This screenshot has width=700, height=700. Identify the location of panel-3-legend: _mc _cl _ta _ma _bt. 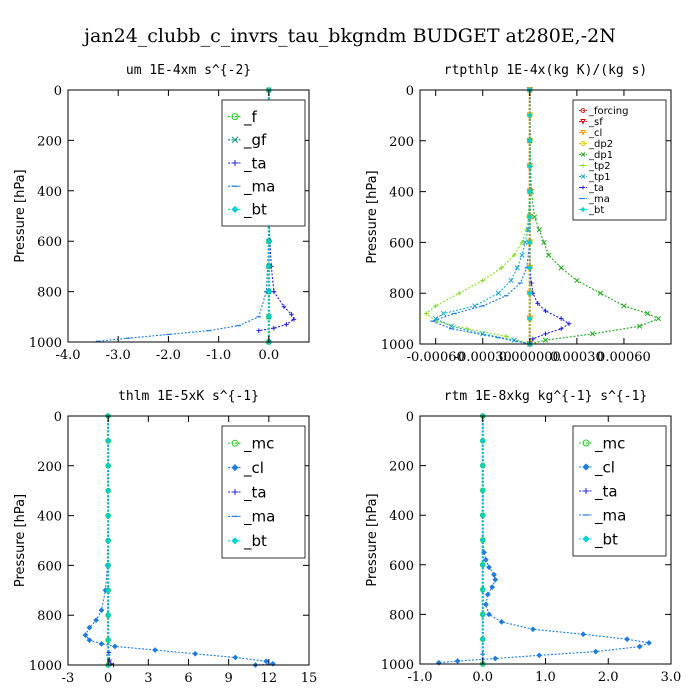
(263, 492).